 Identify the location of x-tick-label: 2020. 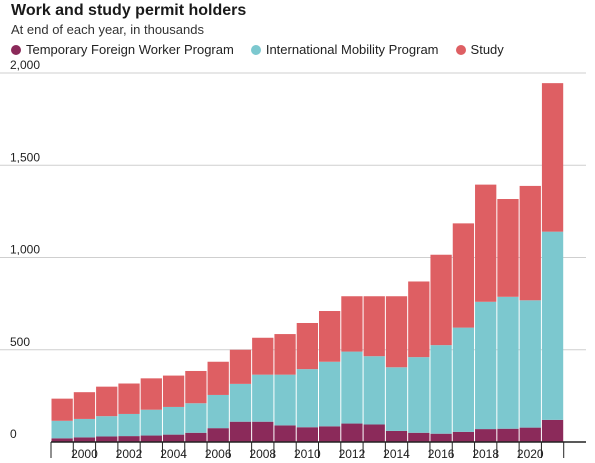
(530, 454).